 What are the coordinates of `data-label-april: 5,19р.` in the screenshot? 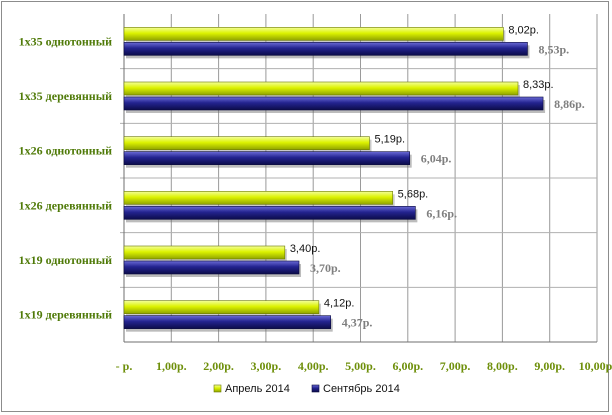 It's located at (389, 140).